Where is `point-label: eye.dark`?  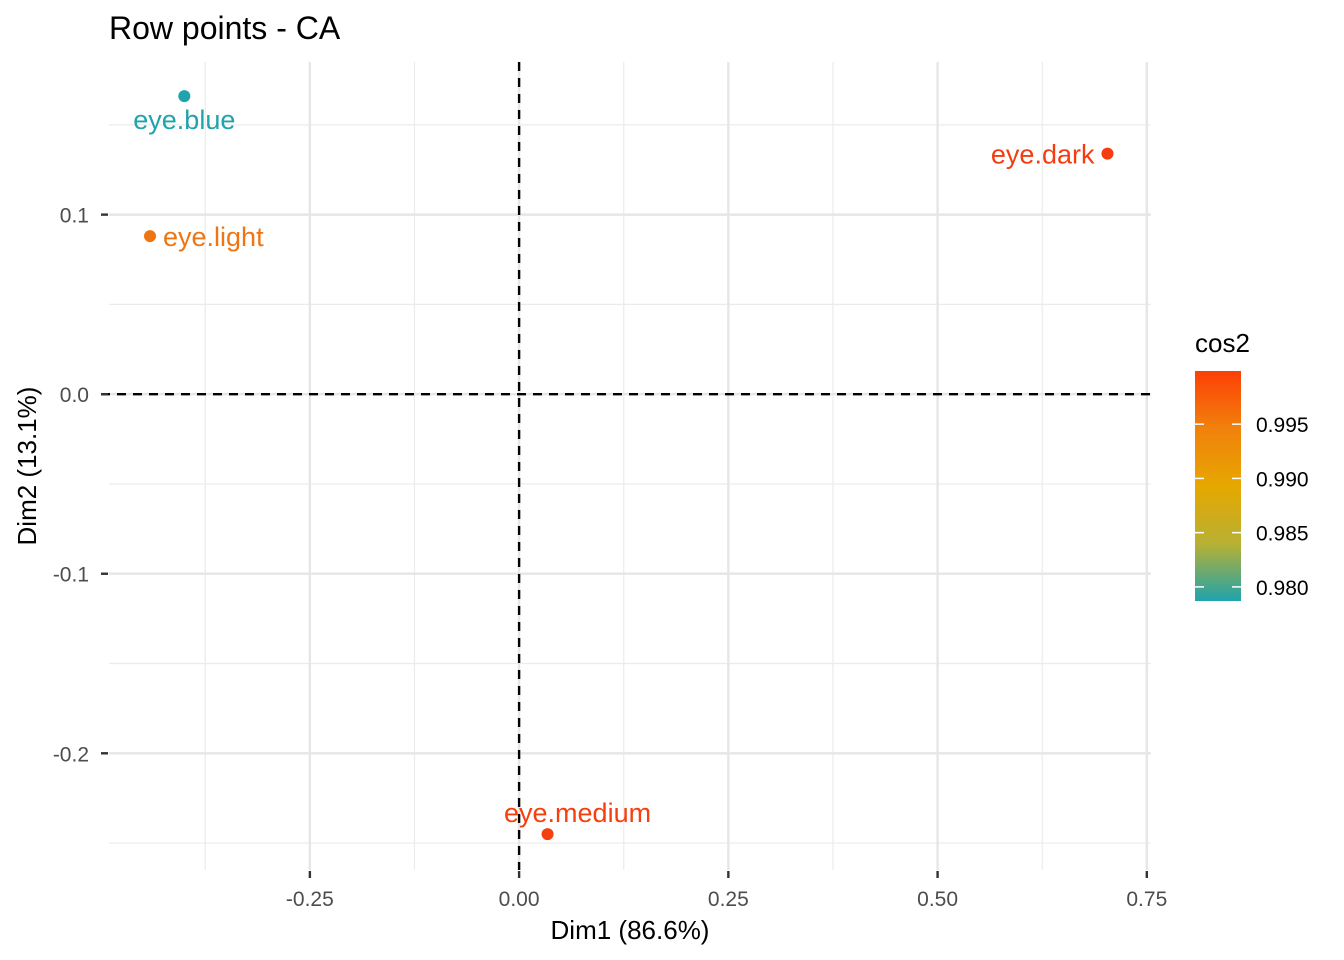
point-label: eye.dark is located at coordinates (1043, 155).